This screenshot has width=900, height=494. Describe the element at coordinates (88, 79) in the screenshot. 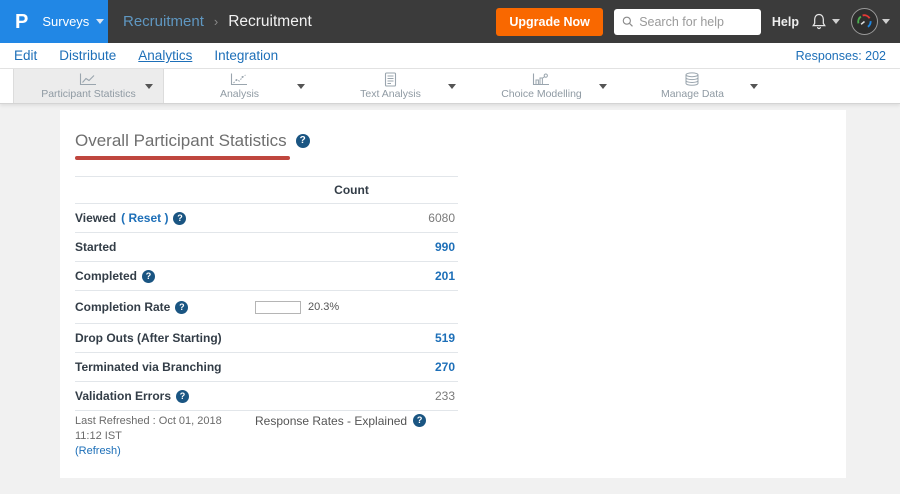

I see `line-chart-icon` at that location.